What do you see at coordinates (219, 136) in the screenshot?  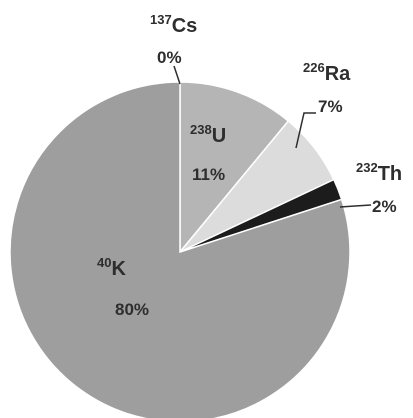 I see `label-u-element: U` at bounding box center [219, 136].